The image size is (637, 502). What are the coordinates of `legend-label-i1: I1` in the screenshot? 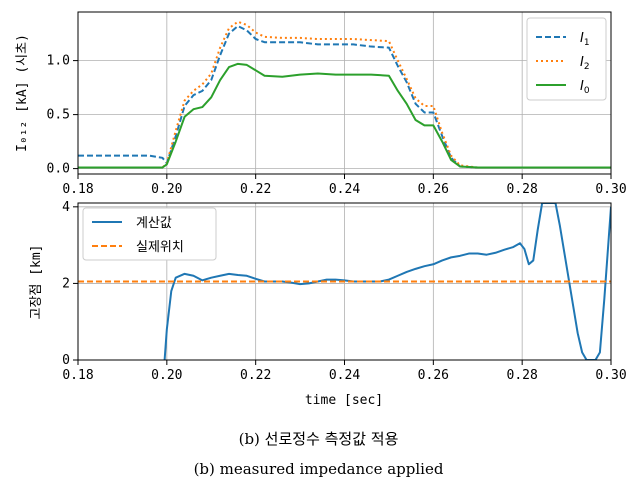 It's located at (585, 39).